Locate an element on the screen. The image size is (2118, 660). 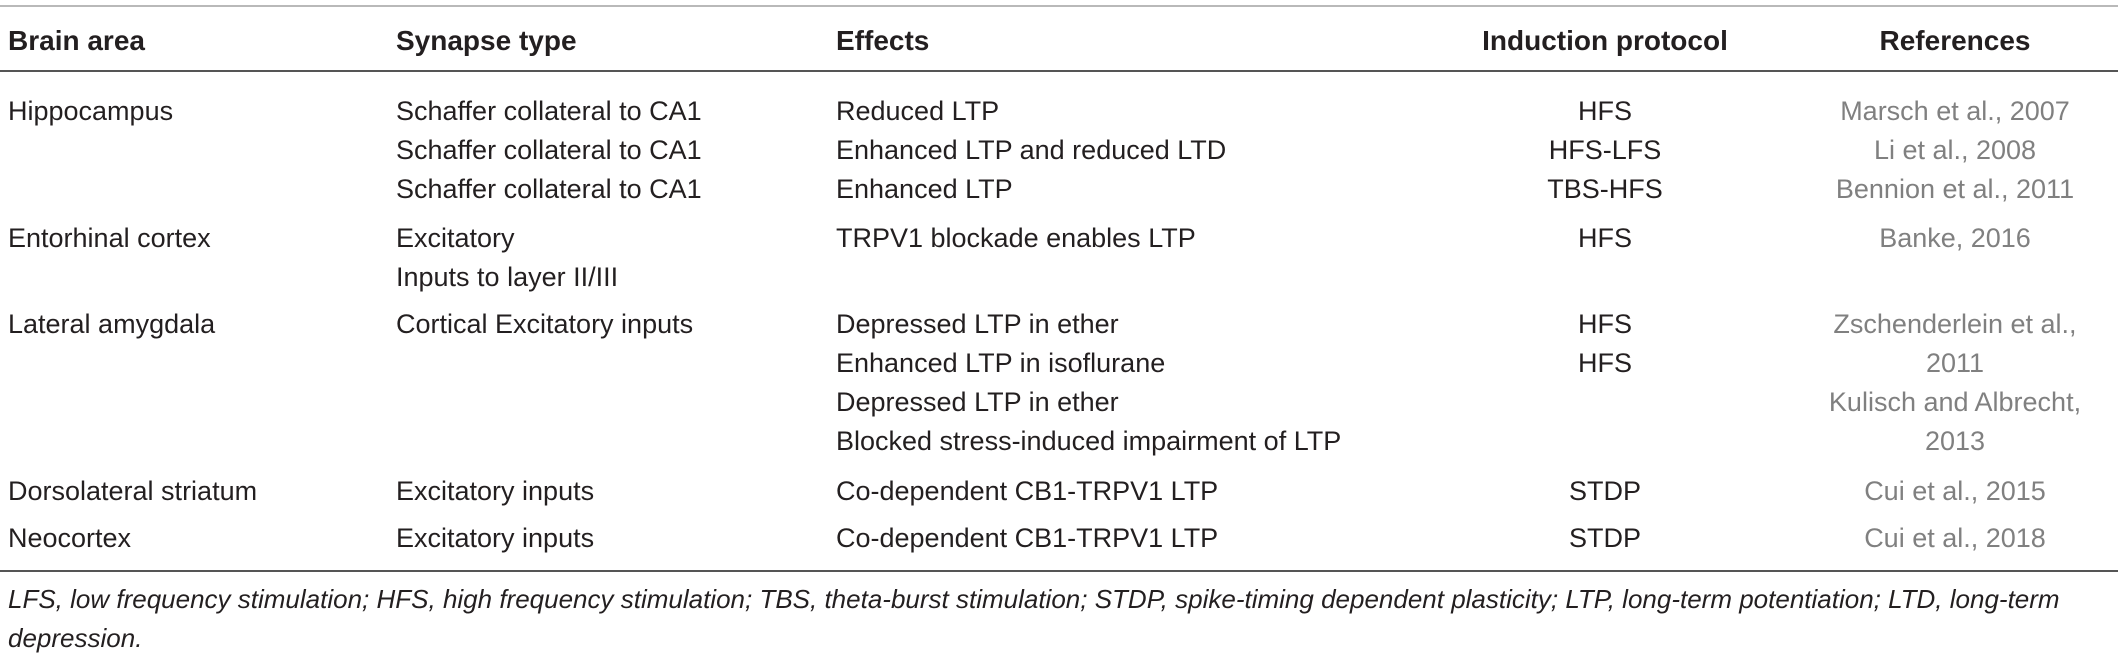
brain-area-text: Hippocampus is located at coordinates (91, 111).